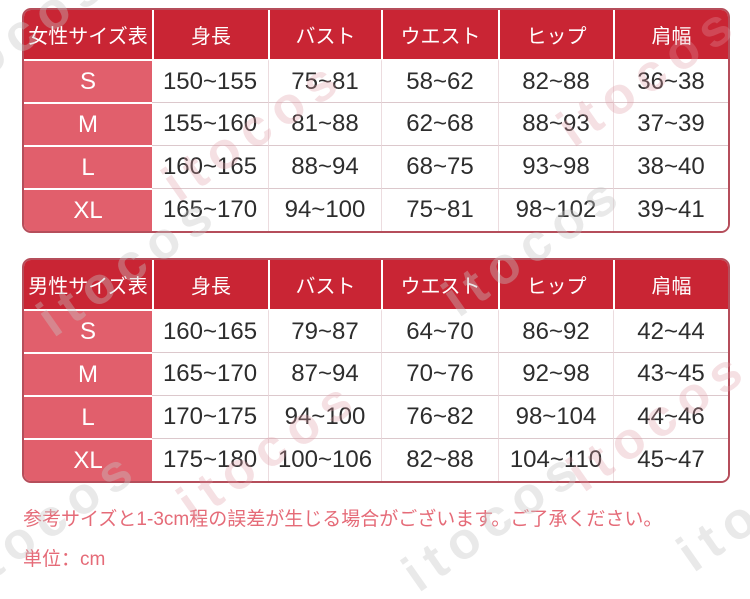 Image resolution: width=750 pixels, height=599 pixels. I want to click on men-row-m-label: M, so click(88, 373).